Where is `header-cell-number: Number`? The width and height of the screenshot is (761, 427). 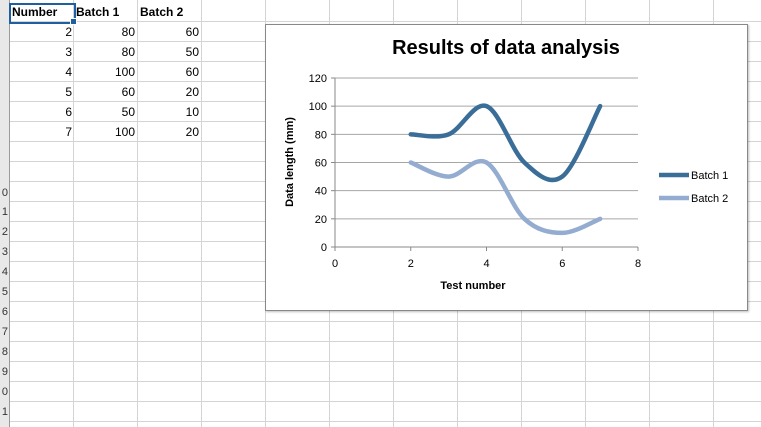 header-cell-number: Number is located at coordinates (35, 12).